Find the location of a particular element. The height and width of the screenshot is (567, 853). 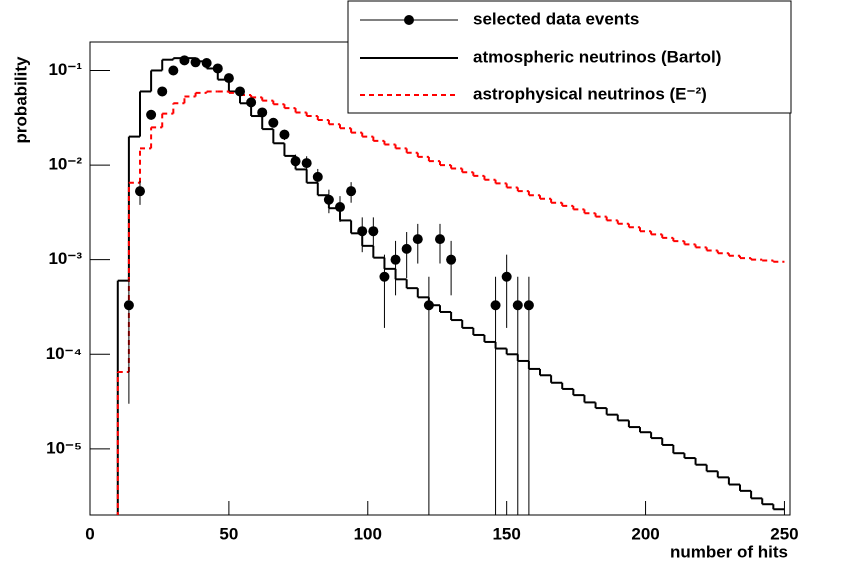

x-axis-title: number of hits is located at coordinates (729, 551).